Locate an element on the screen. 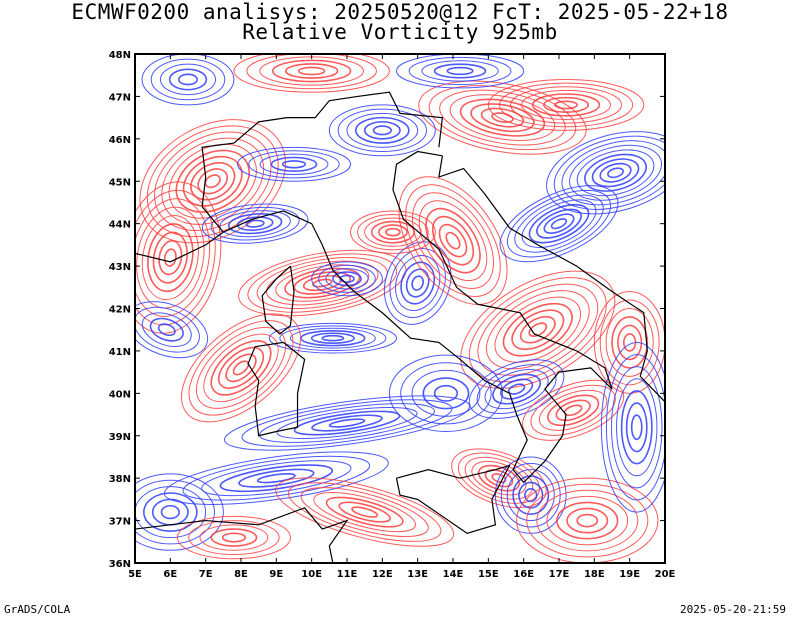 The image size is (800, 618). lat-tick-label: 36N is located at coordinates (120, 564).